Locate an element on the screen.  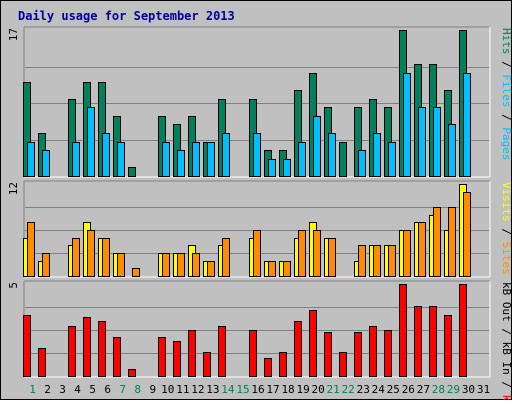
axis-title-part: Files is located at coordinates (506, 90).